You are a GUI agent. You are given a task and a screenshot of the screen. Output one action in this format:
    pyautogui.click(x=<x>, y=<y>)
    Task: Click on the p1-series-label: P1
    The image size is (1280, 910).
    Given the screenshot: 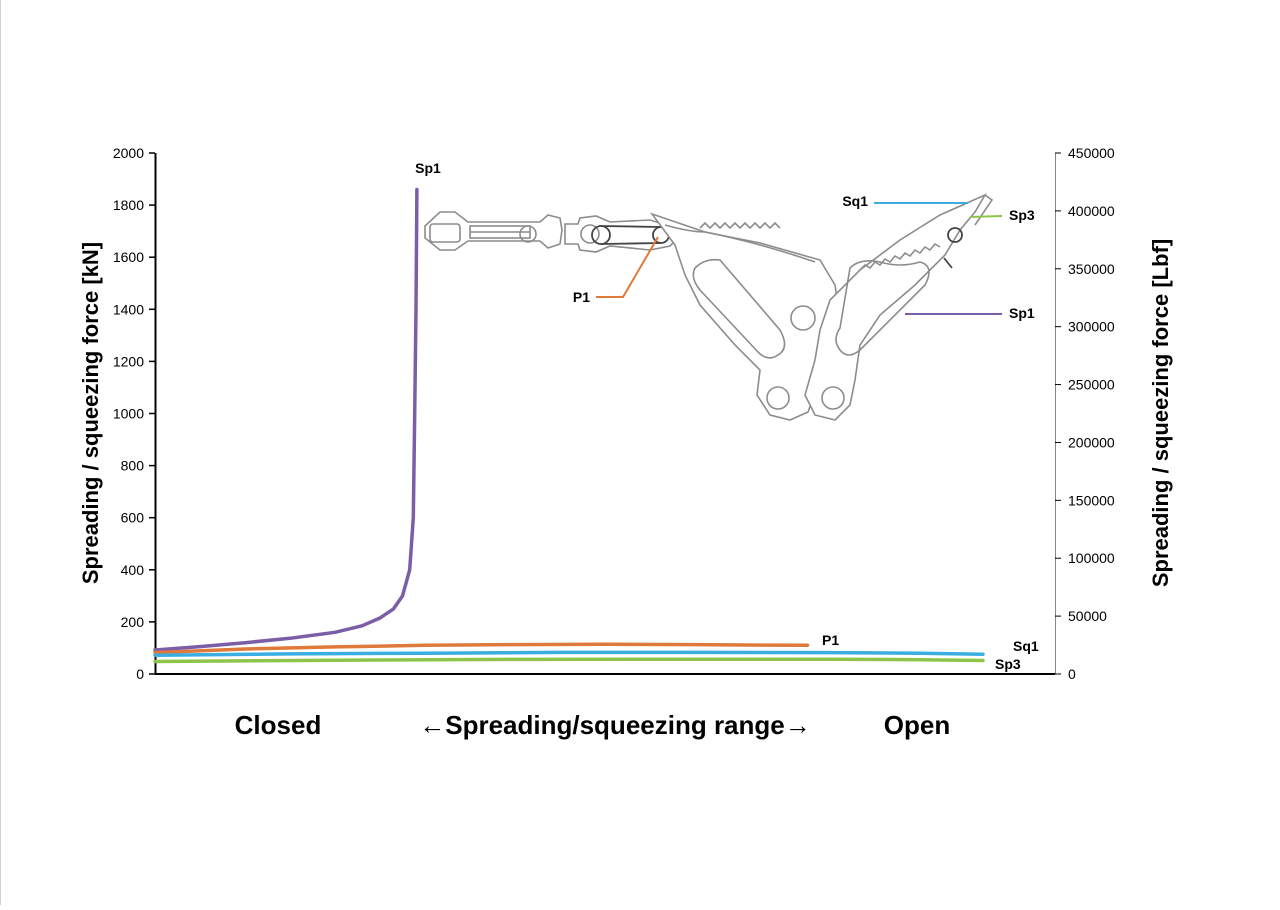 What is the action you would take?
    pyautogui.click(x=830, y=640)
    